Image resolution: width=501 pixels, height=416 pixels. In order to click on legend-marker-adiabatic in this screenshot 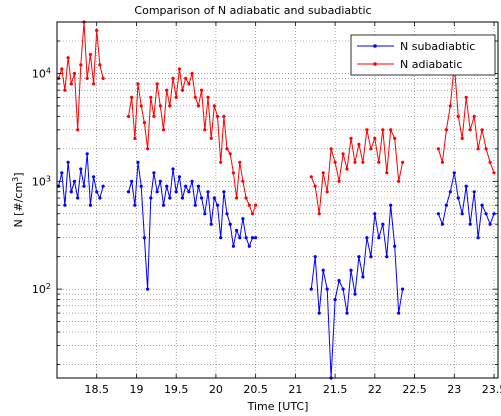, I will do `click(375, 64)`.